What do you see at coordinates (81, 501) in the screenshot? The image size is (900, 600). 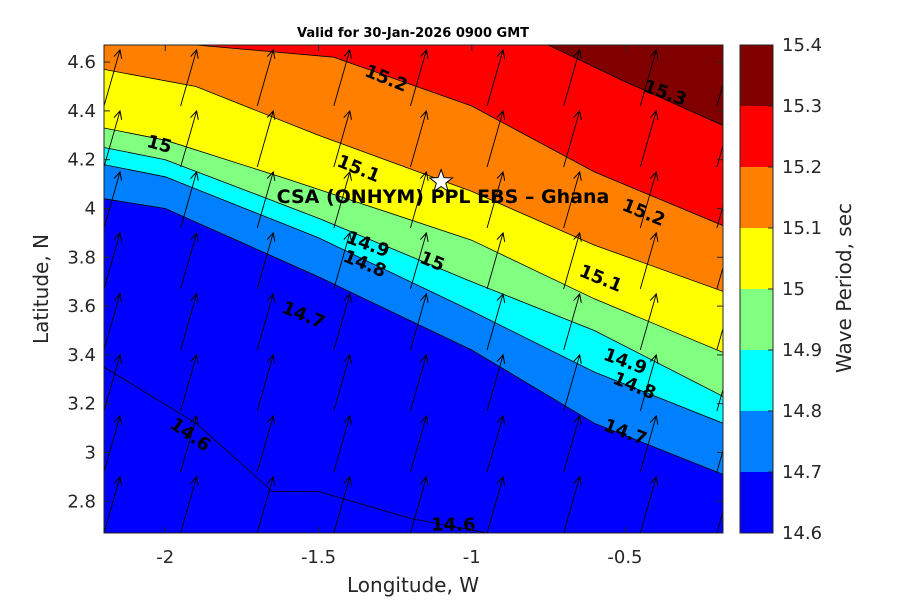 I see `y-tick-label: 2.8` at bounding box center [81, 501].